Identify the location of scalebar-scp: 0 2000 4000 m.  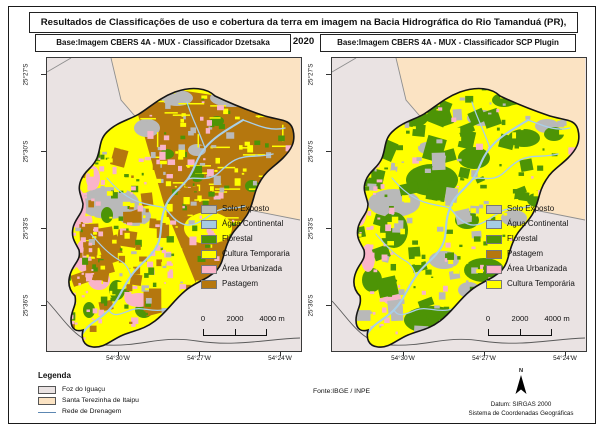
(525, 328).